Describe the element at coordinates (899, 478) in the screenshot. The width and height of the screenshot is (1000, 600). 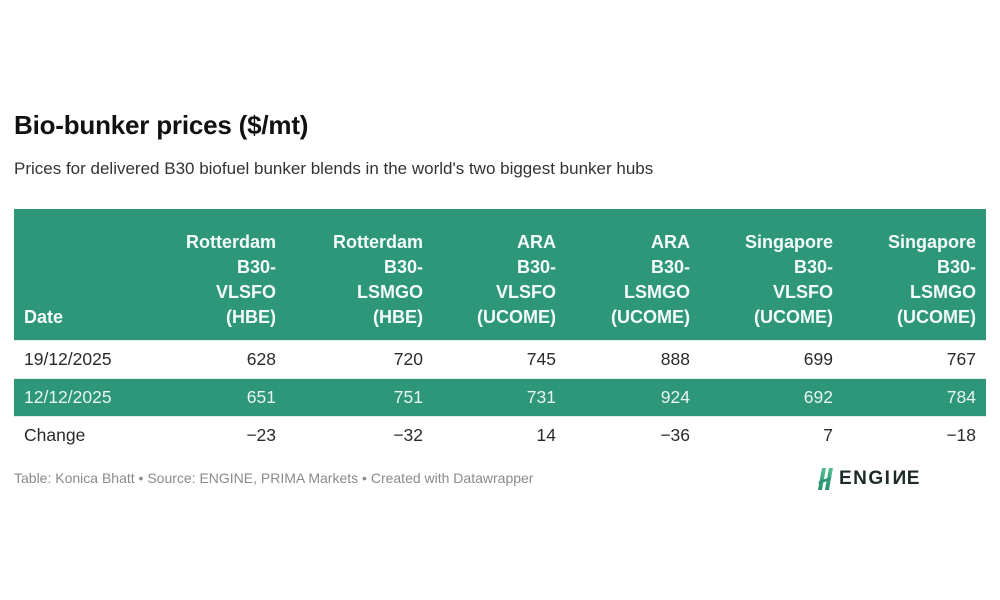
I see `logo-text-reversed-letter: N` at that location.